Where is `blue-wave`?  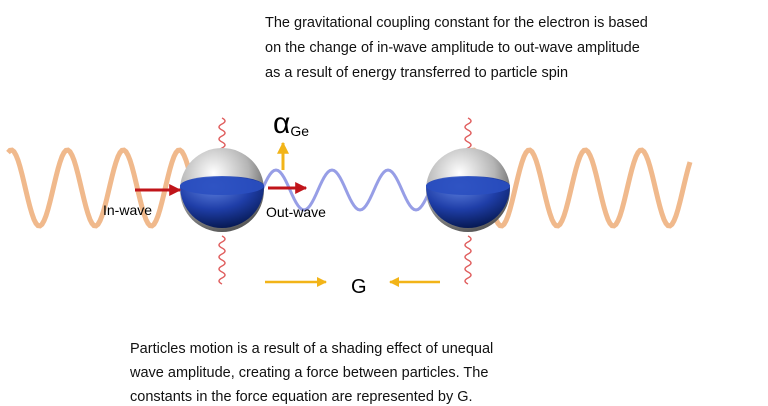 blue-wave is located at coordinates (347, 190).